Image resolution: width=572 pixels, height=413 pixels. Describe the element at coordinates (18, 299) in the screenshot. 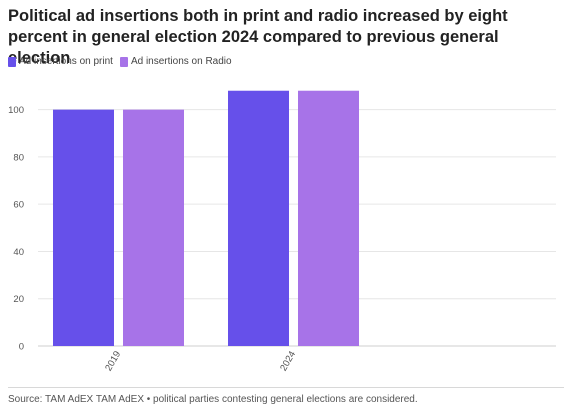

I see `y-tick-label: 20` at that location.